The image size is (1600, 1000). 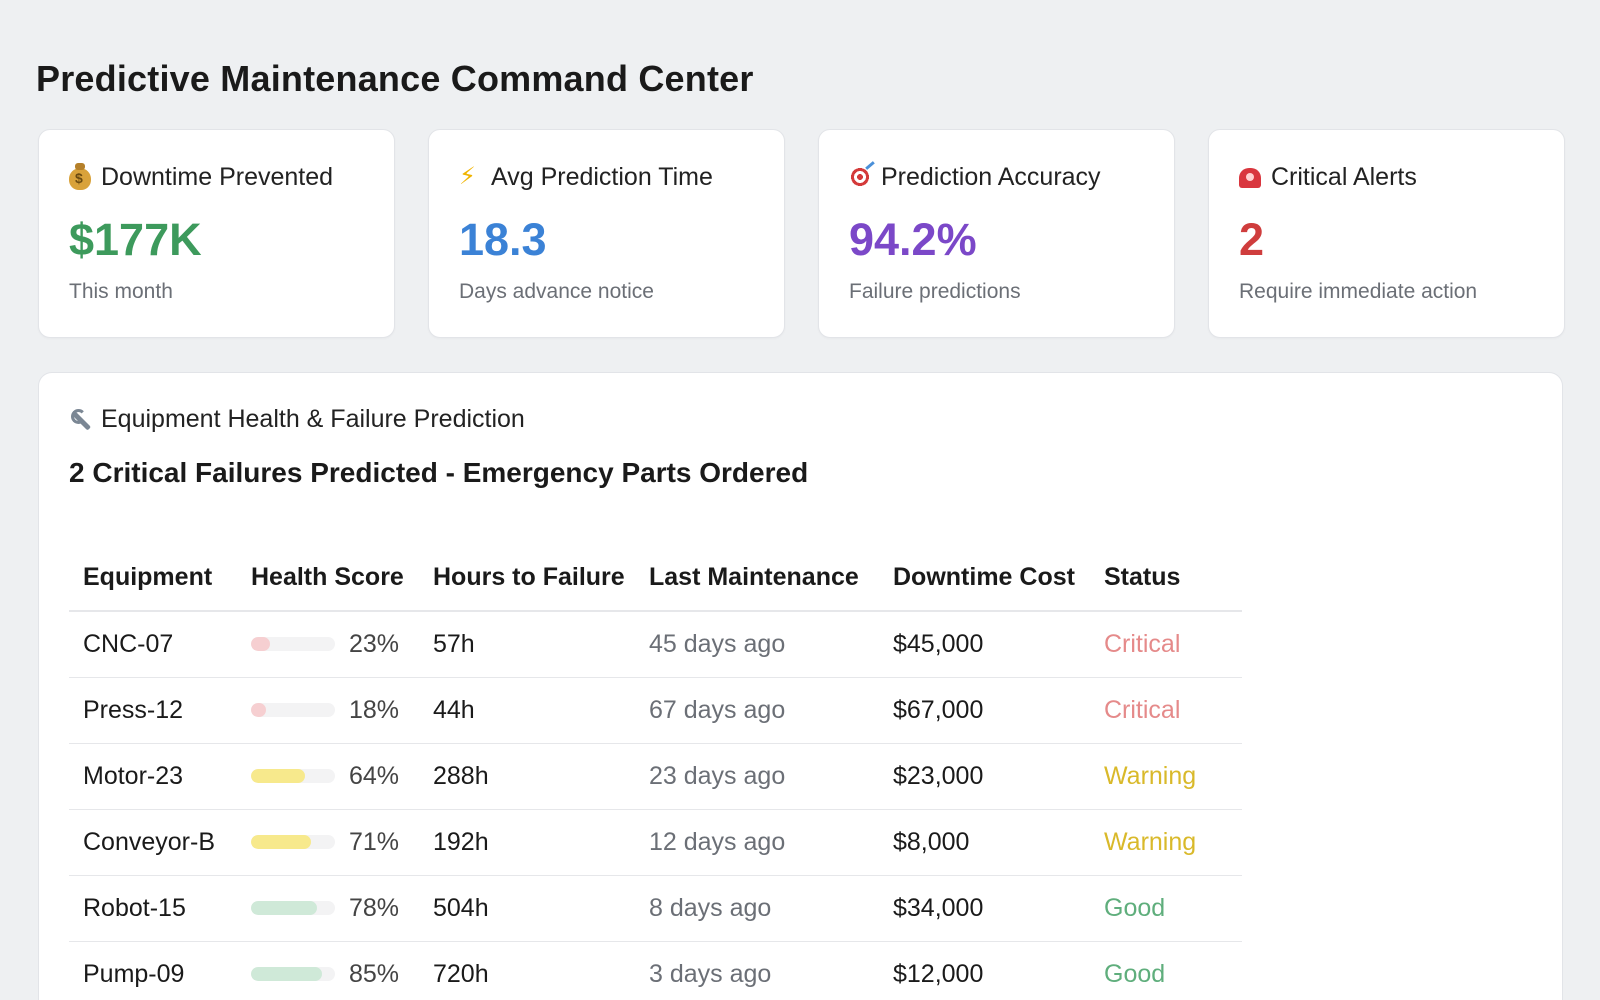 I want to click on hours-to-failure: 192h, so click(x=527, y=842).